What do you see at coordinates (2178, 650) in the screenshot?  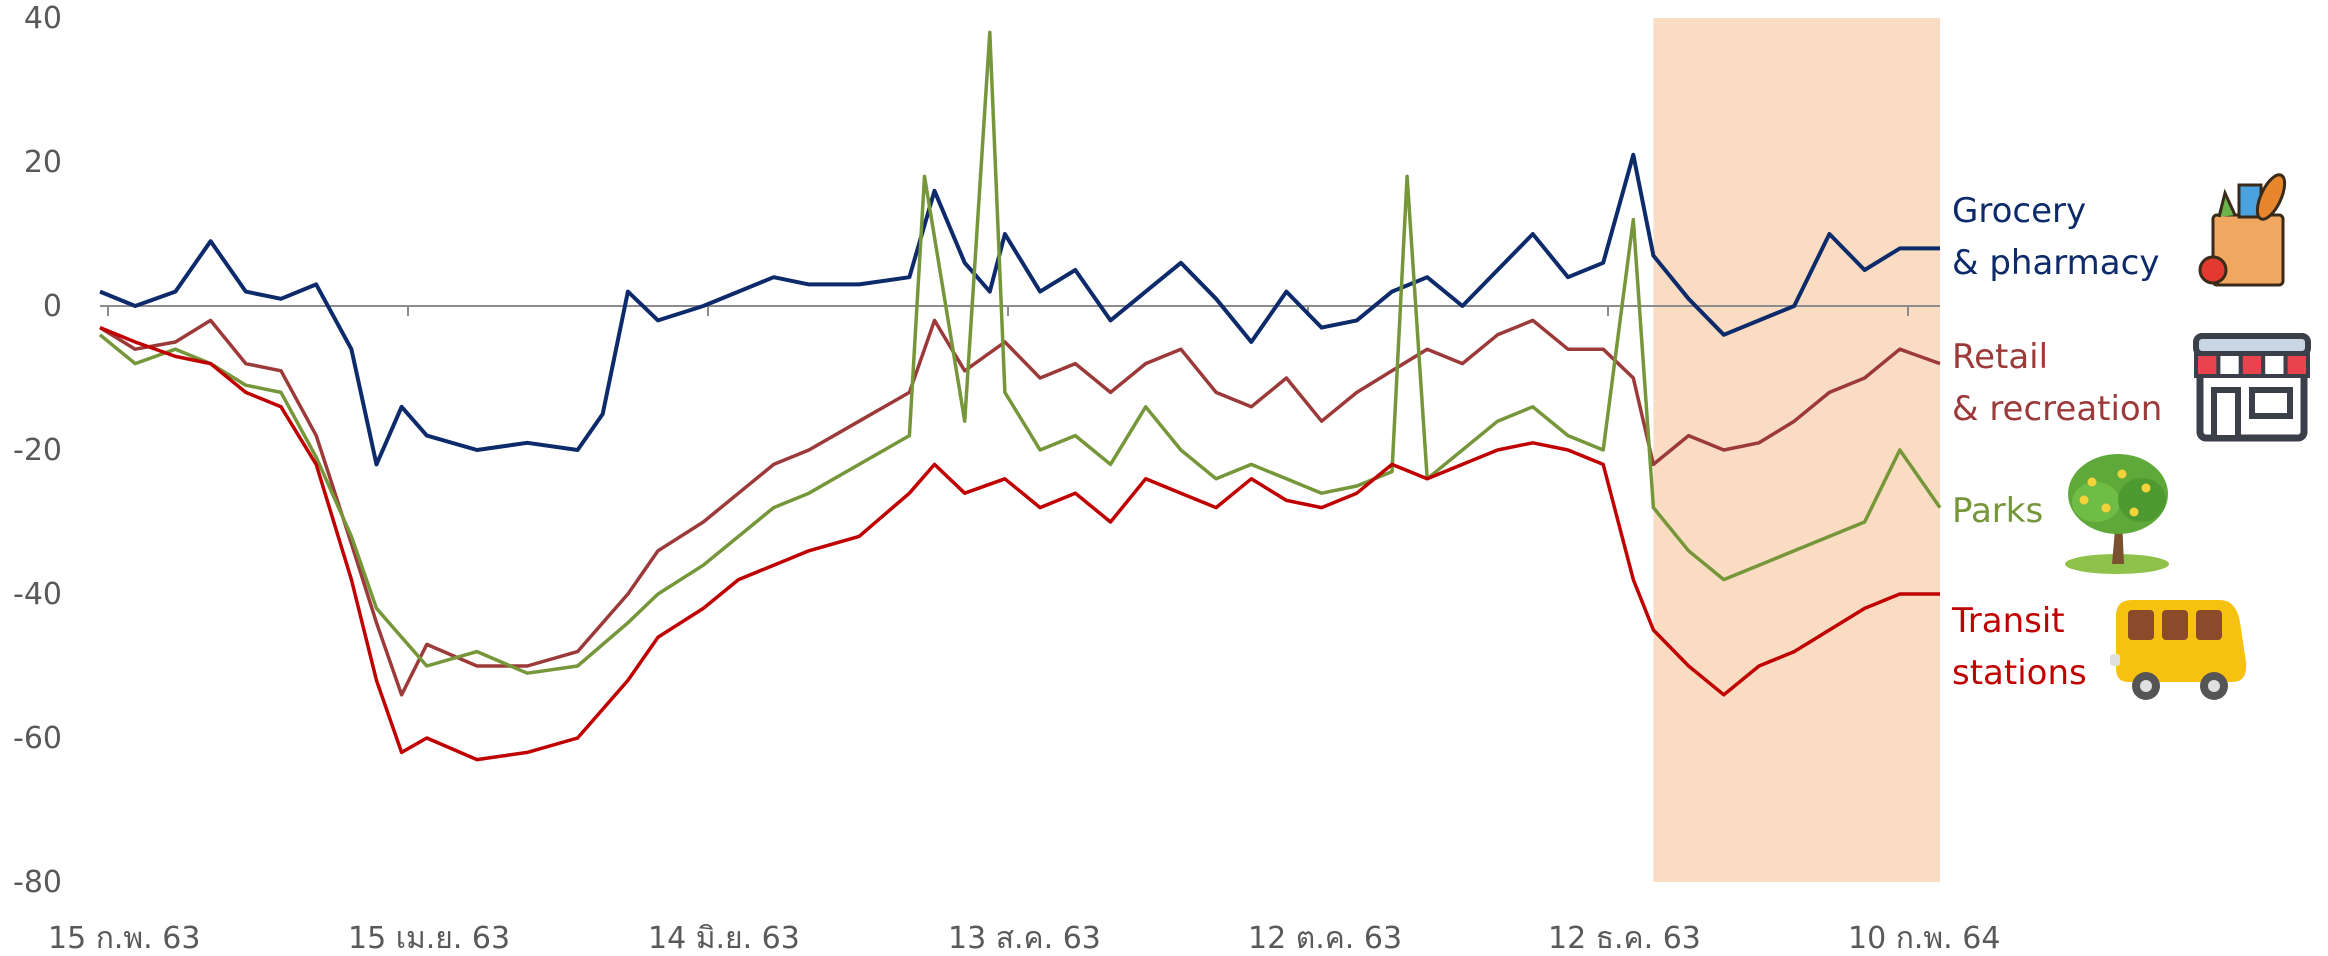 I see `bus-icon` at bounding box center [2178, 650].